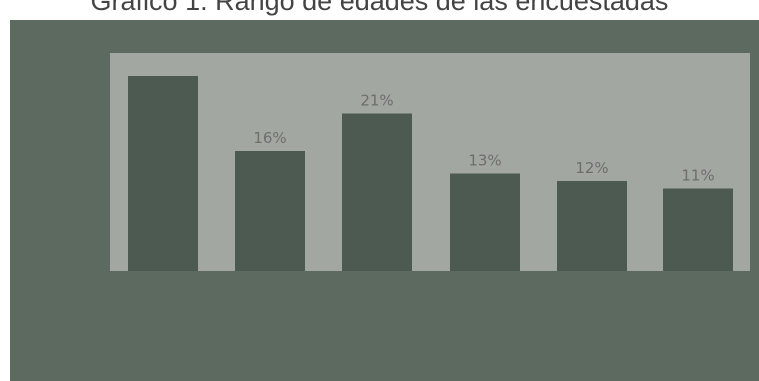 The image size is (759, 381). What do you see at coordinates (591, 168) in the screenshot?
I see `data-label-5: 12%` at bounding box center [591, 168].